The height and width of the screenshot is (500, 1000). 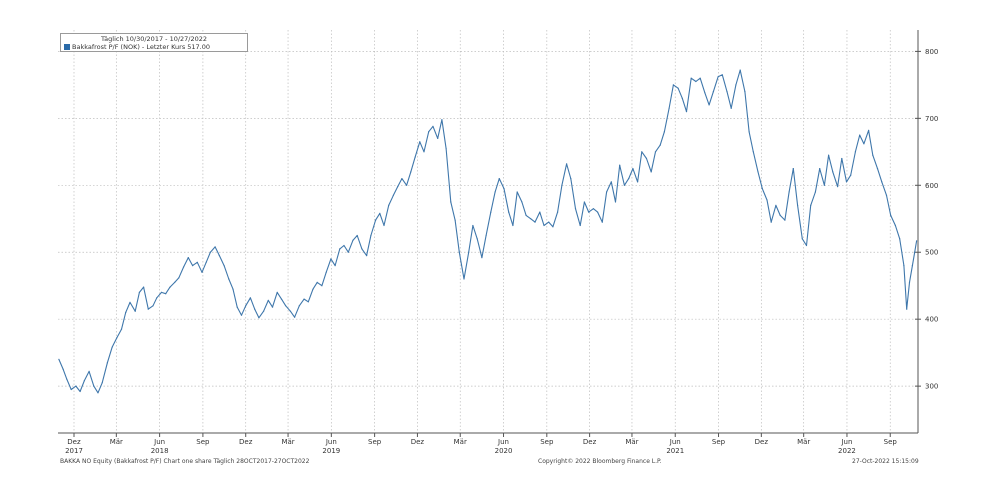 What do you see at coordinates (931, 320) in the screenshot?
I see `y-tick-label: 400` at bounding box center [931, 320].